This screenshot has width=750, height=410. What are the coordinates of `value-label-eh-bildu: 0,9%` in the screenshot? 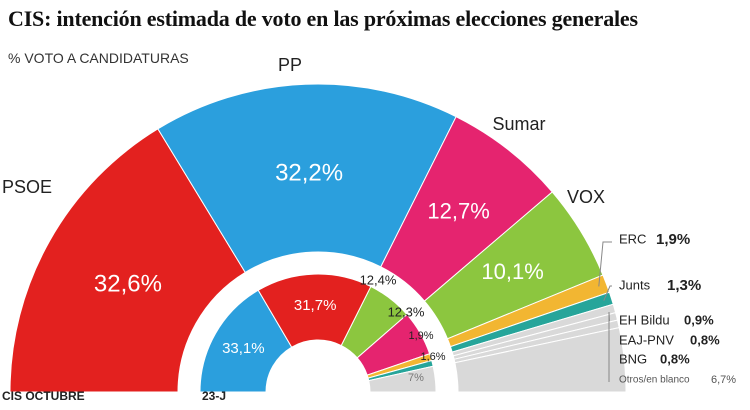 It's located at (699, 319).